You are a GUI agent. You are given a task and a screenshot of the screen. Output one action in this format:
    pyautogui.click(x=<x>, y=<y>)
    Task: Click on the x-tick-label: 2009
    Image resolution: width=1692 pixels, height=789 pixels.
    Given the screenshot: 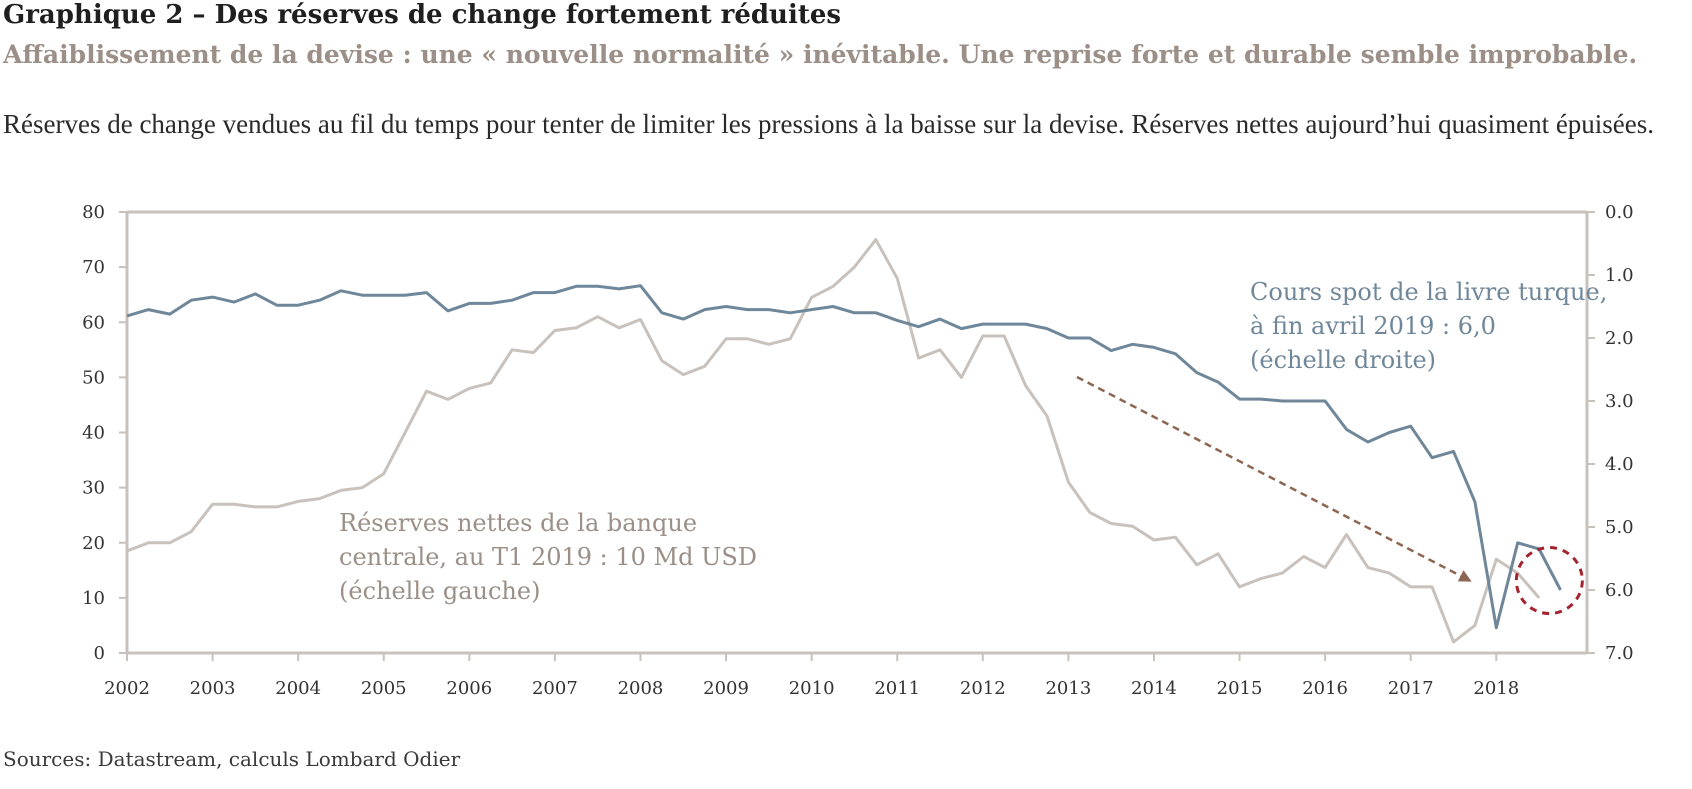 What is the action you would take?
    pyautogui.click(x=726, y=688)
    